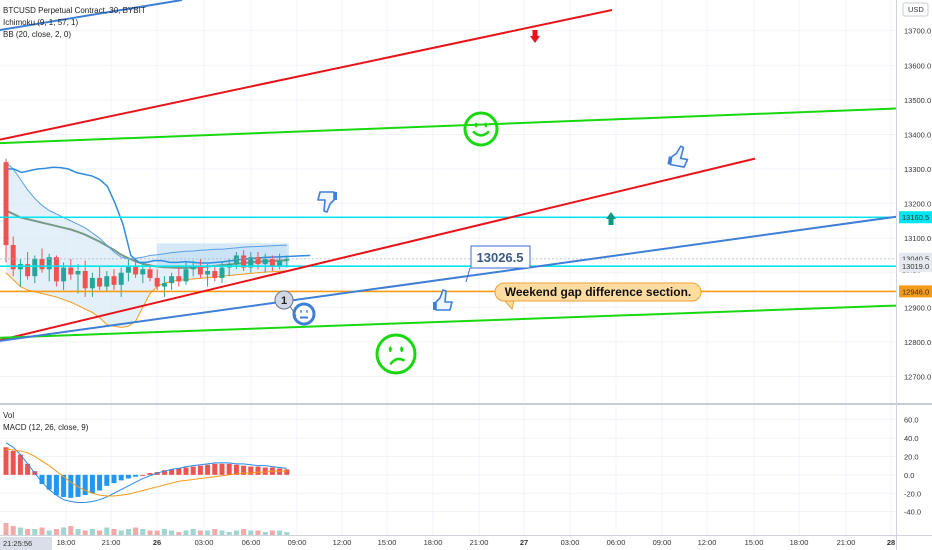 The height and width of the screenshot is (550, 932). What do you see at coordinates (251, 542) in the screenshot?
I see `time-tick-label: 06:00` at bounding box center [251, 542].